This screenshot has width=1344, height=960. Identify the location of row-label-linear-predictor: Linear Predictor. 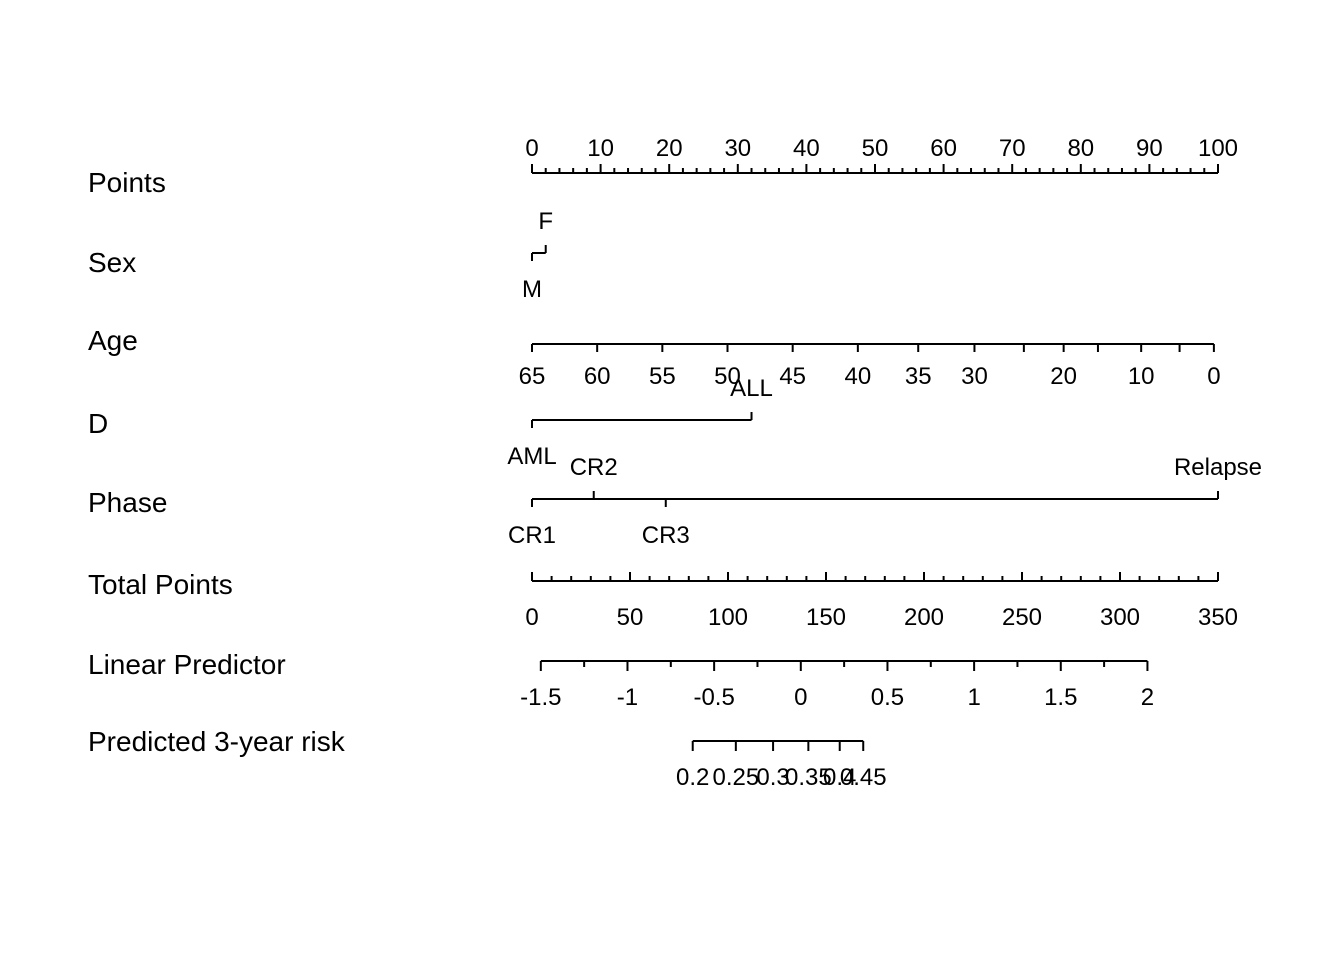
(187, 664).